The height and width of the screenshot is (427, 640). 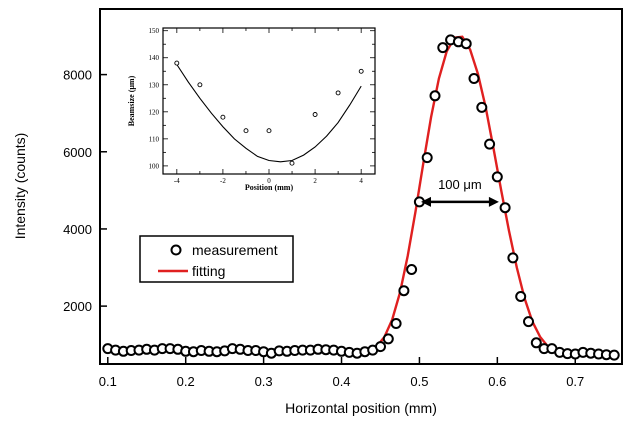 I want to click on inset-plot-frame, so click(x=269, y=101).